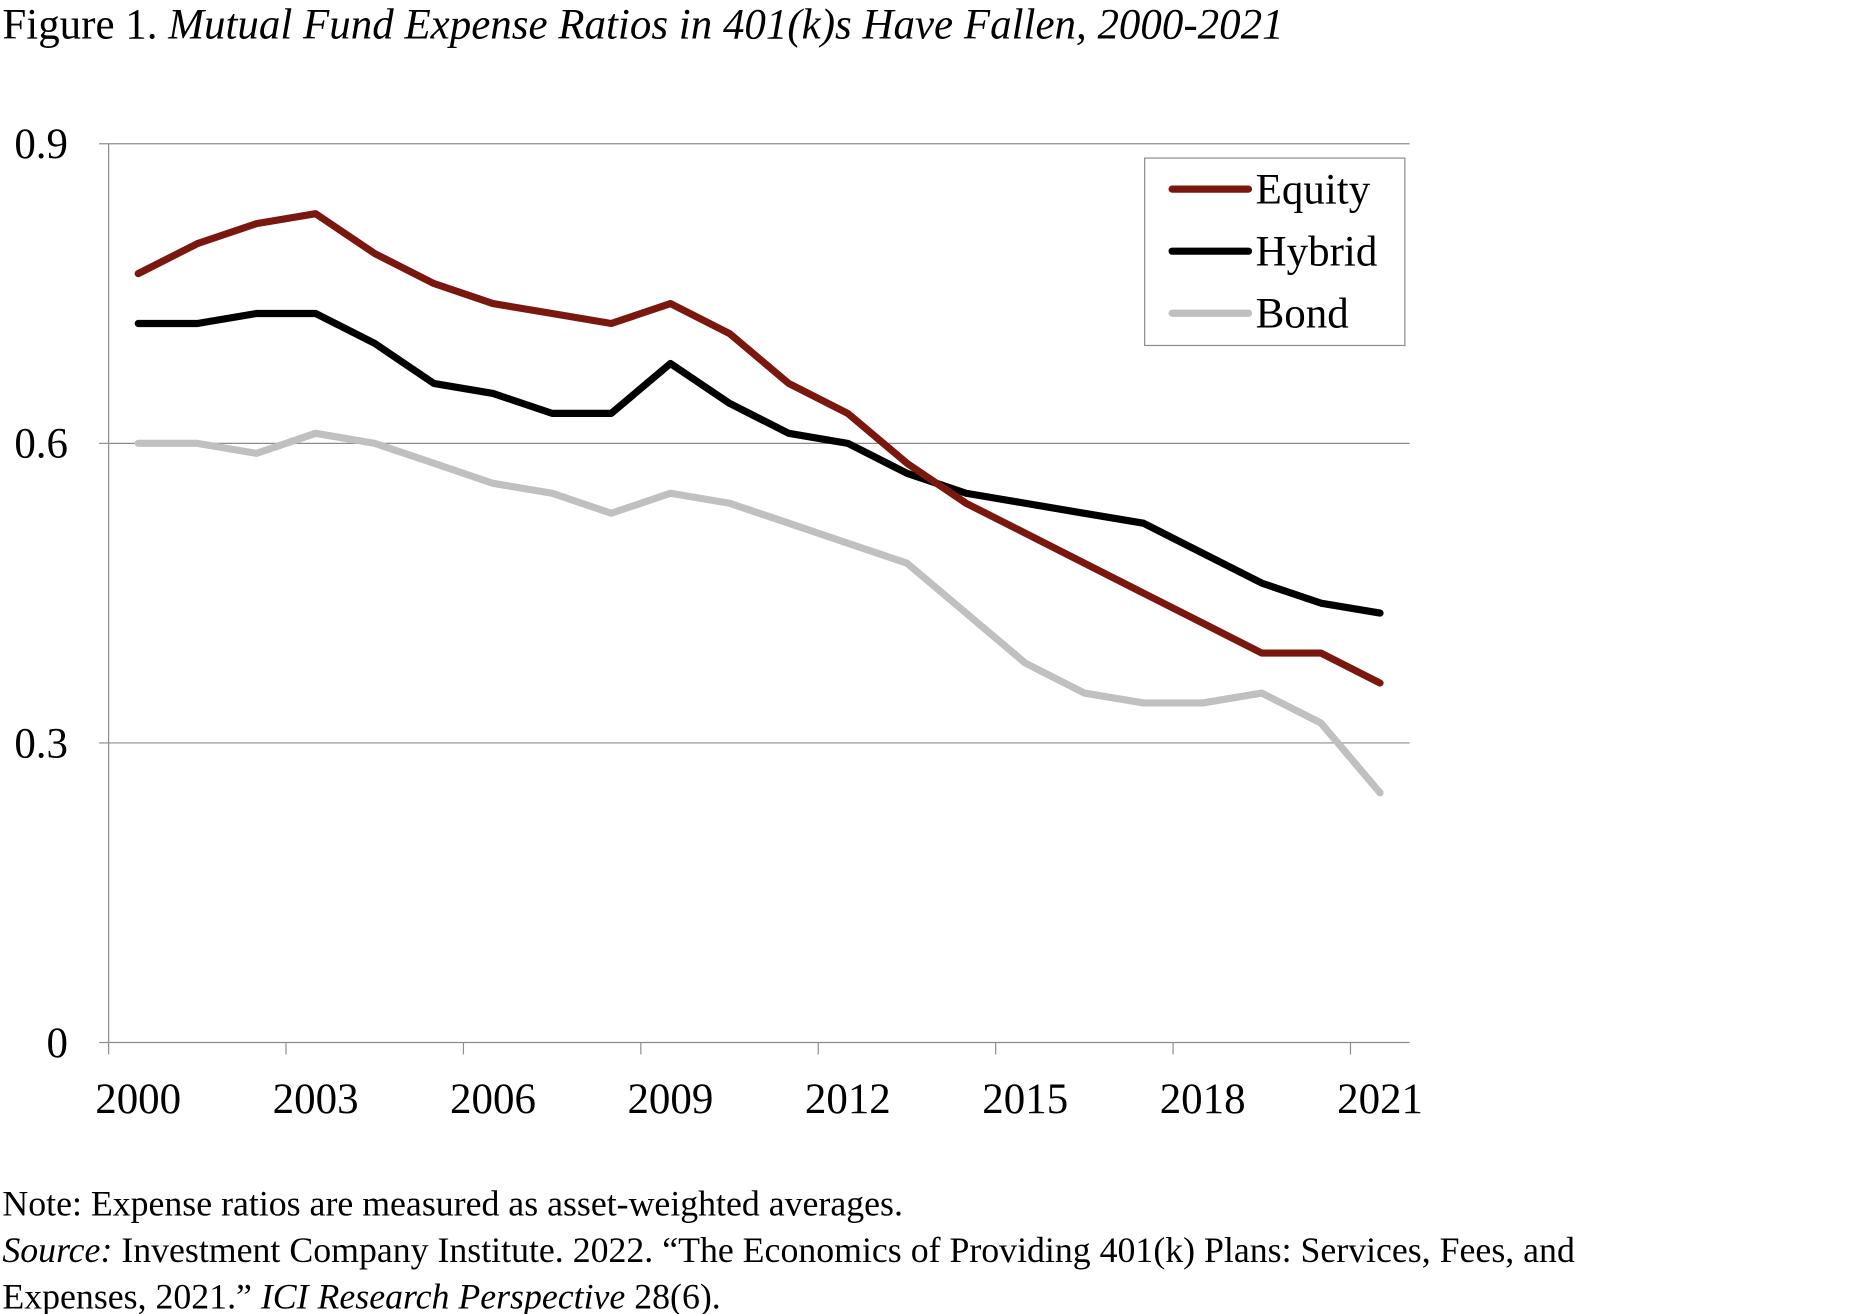 This screenshot has height=1314, width=1862. Describe the element at coordinates (131, 1295) in the screenshot. I see `source-text-2: Expenses, 2021.”` at that location.